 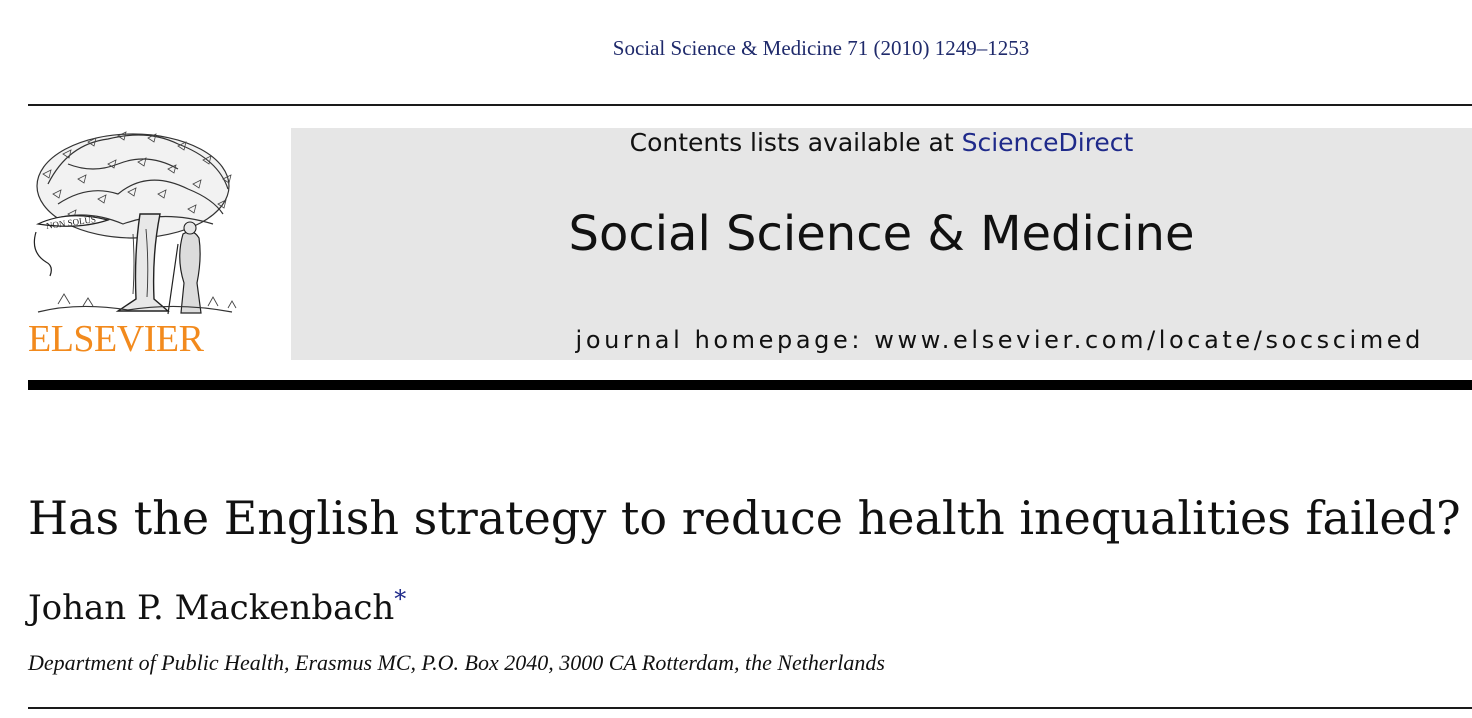 I want to click on elsevier-tree-logo-icon: NON SOLUS, so click(x=135, y=244).